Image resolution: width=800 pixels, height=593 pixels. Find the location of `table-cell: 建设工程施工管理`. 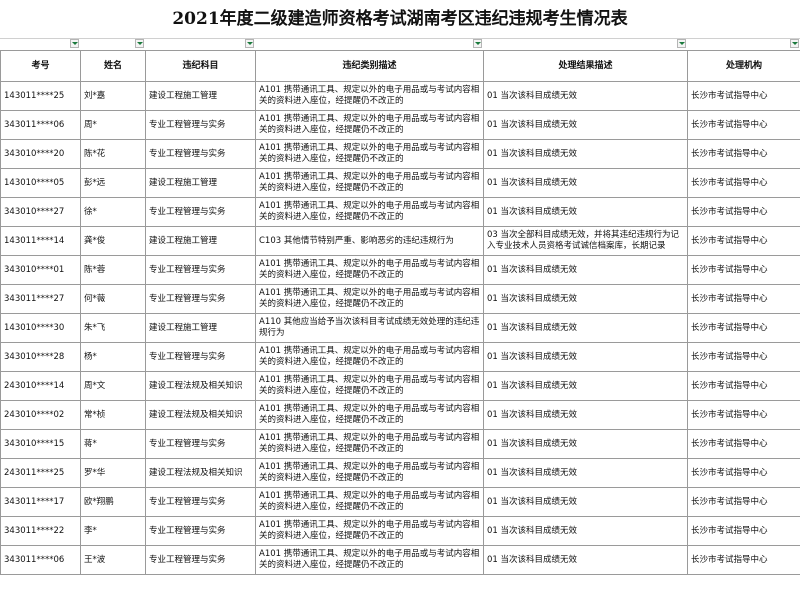

table-cell: 建设工程施工管理 is located at coordinates (200, 241).